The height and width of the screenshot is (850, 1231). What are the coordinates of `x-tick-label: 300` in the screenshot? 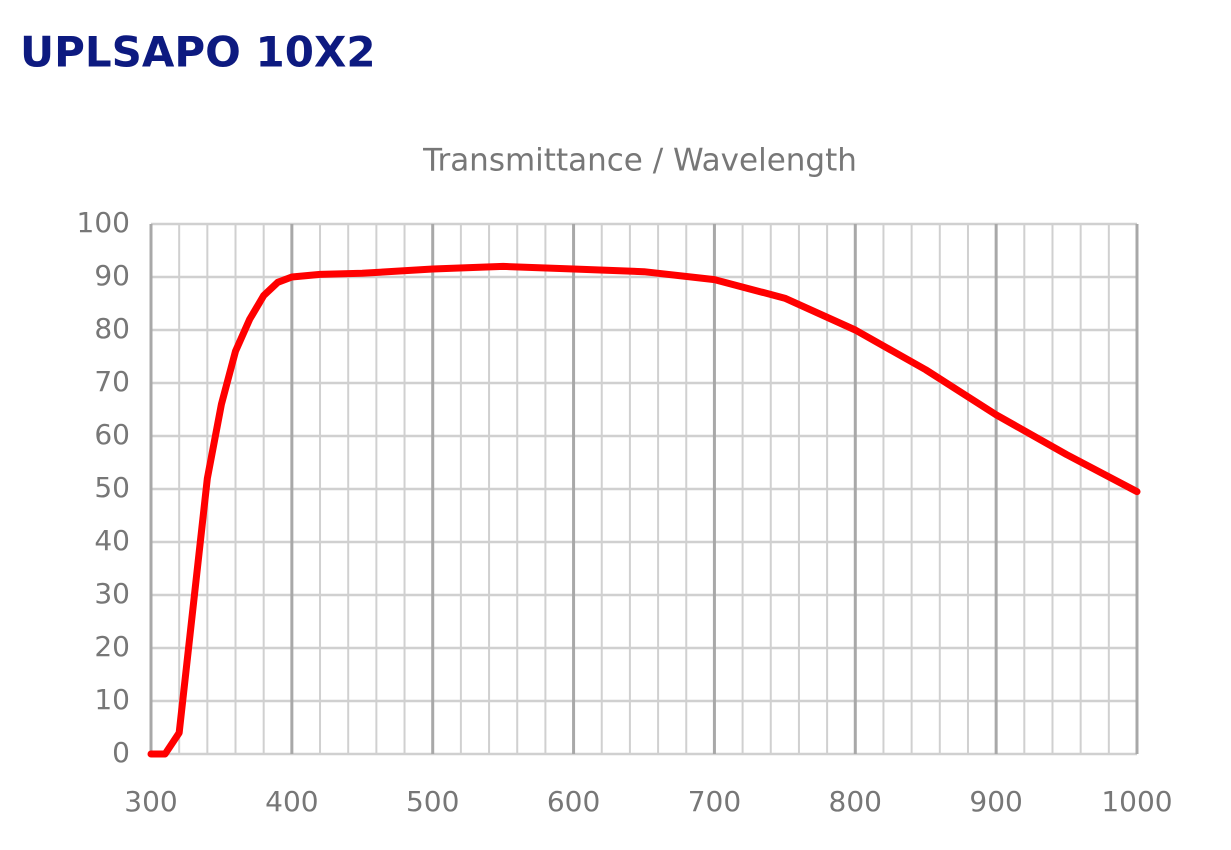 It's located at (150, 801).